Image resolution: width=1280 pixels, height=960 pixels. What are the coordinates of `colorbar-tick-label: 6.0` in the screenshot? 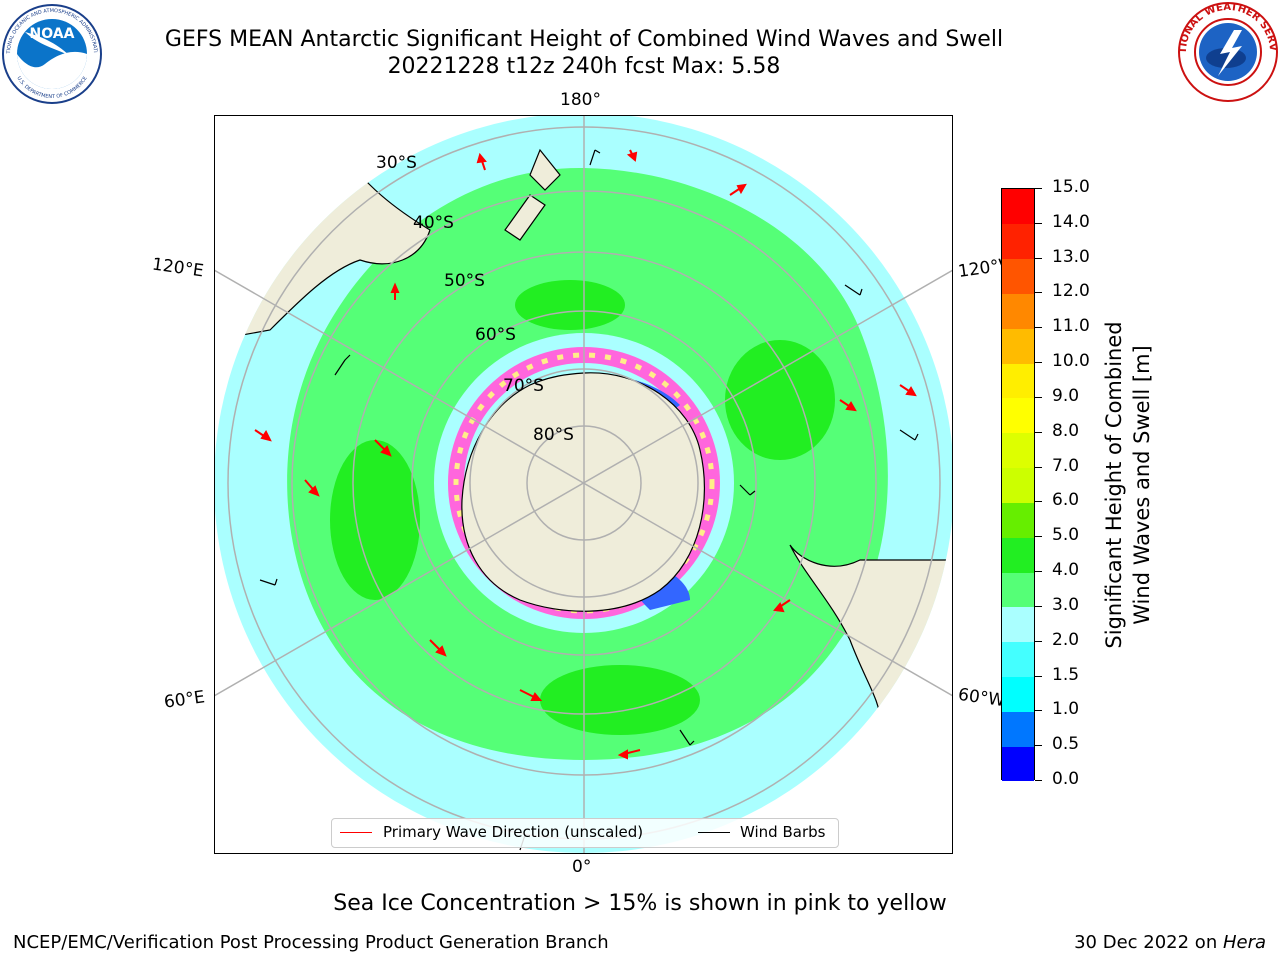 It's located at (1066, 500).